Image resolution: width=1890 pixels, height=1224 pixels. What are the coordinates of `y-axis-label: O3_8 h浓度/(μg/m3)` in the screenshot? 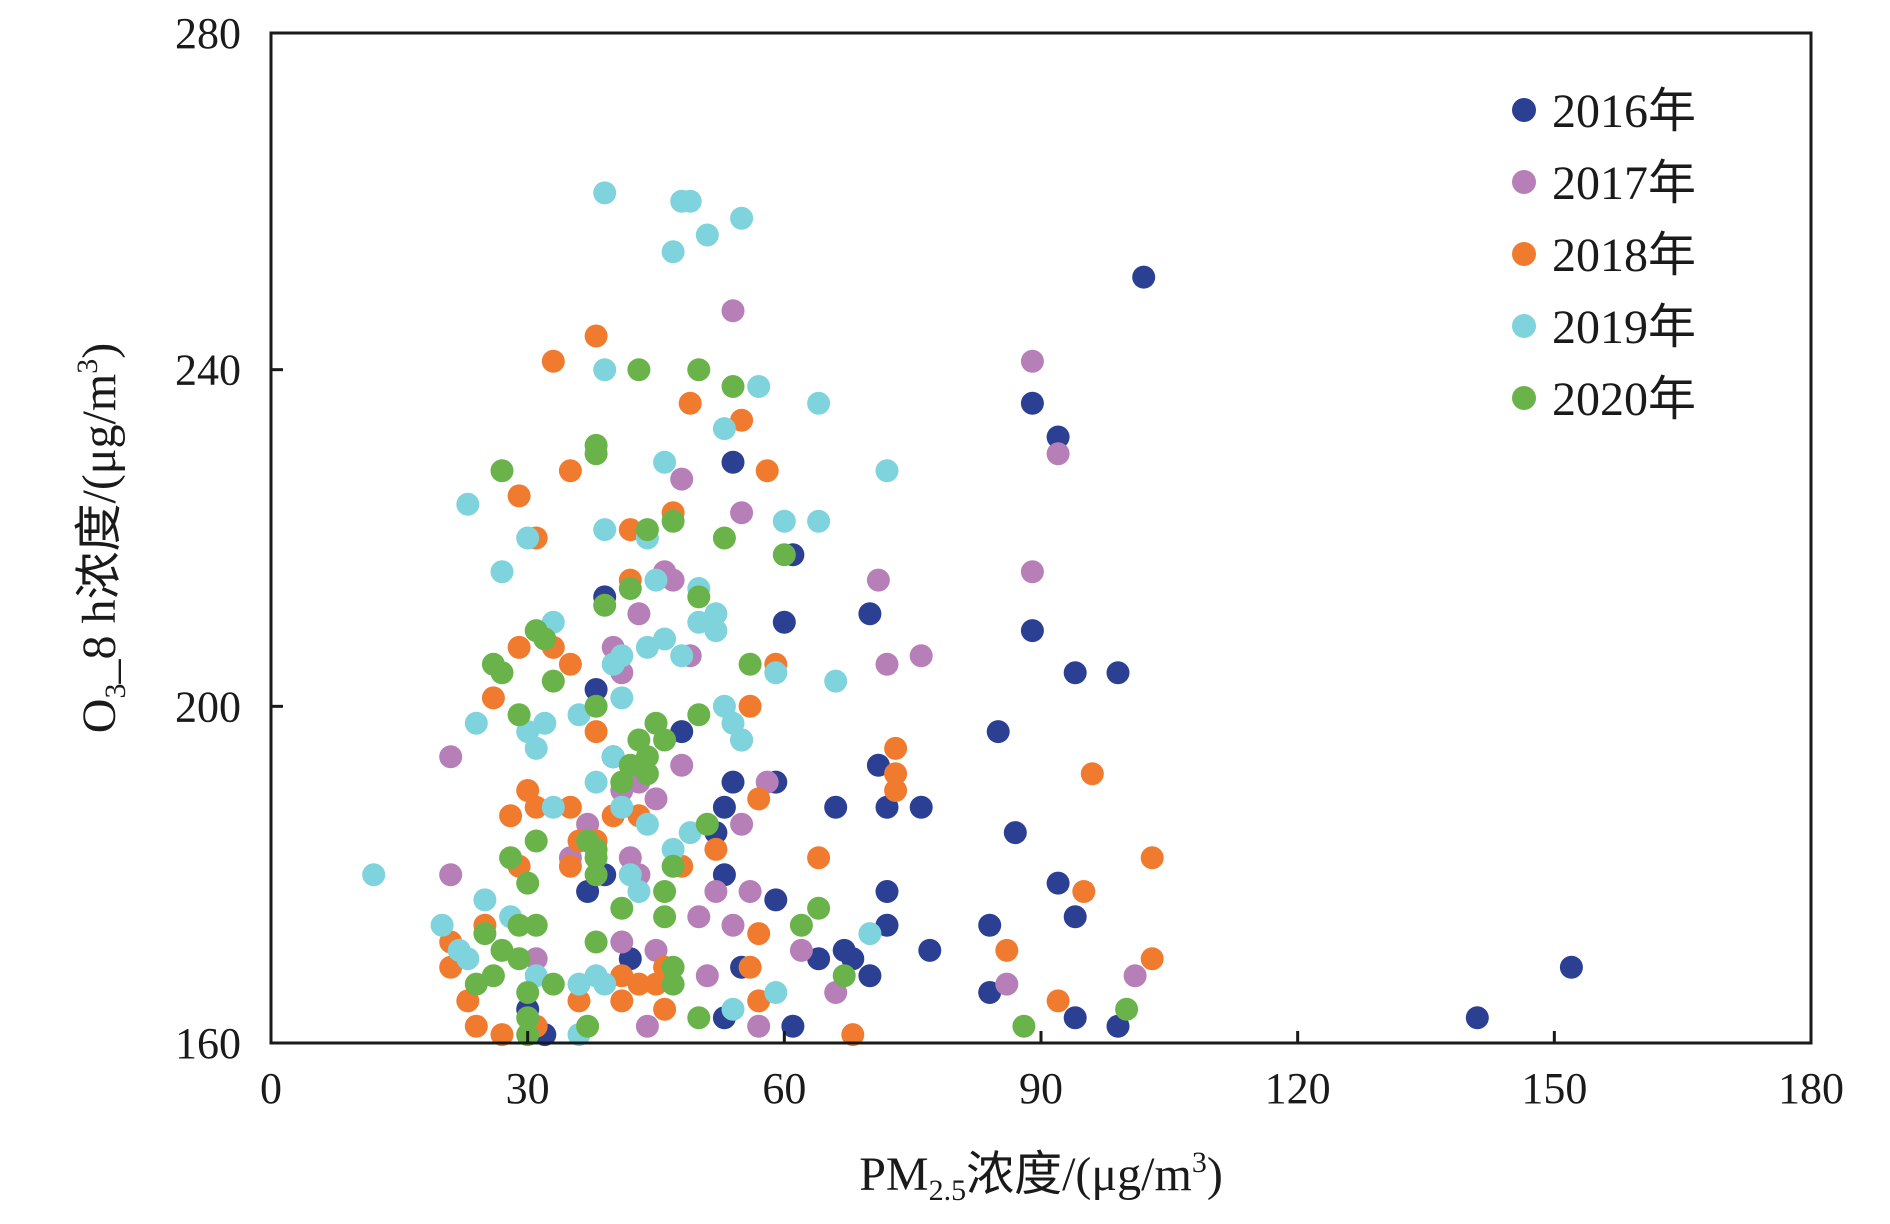 It's located at (101, 538).